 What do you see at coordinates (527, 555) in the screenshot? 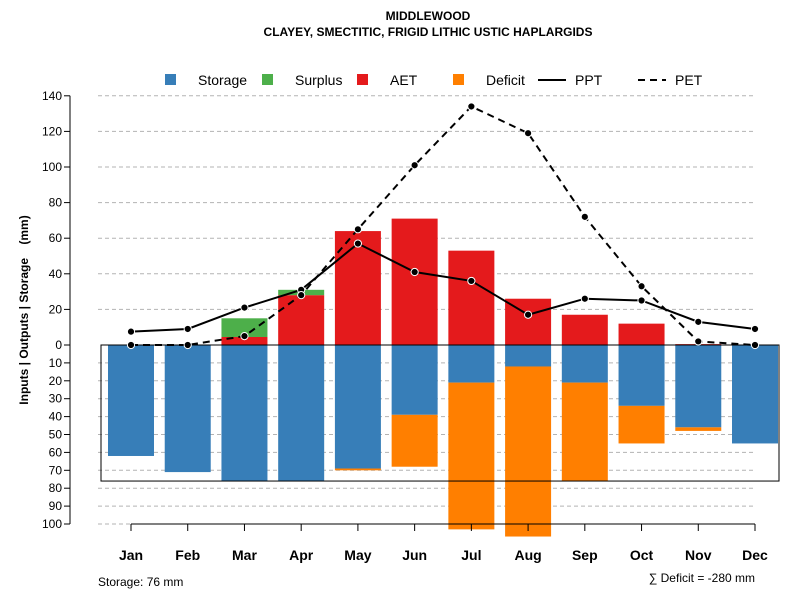
I see `x-tick-label-aug: Aug` at bounding box center [527, 555].